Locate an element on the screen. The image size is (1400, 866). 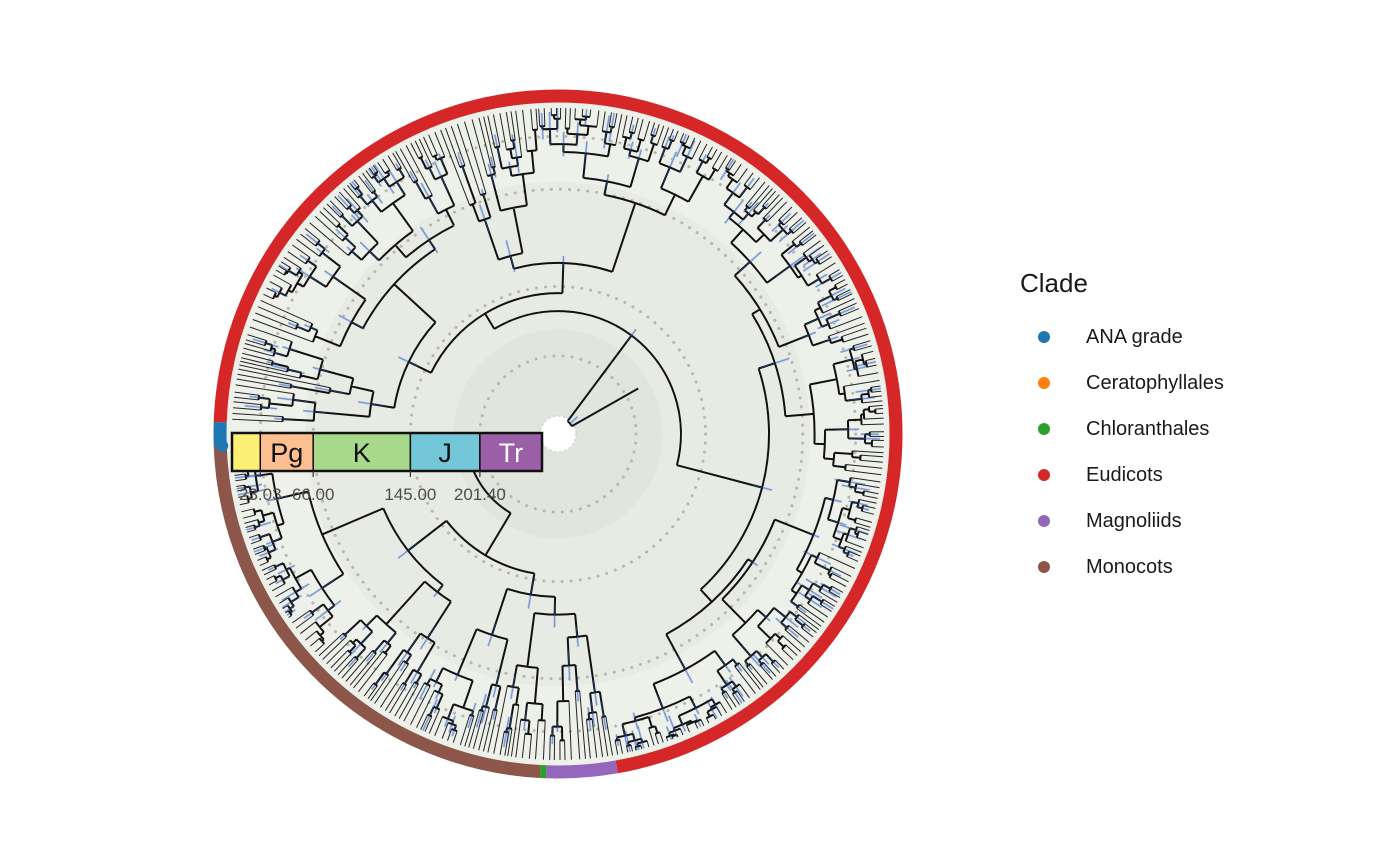
legend-label: Chloranthales is located at coordinates (1148, 428).